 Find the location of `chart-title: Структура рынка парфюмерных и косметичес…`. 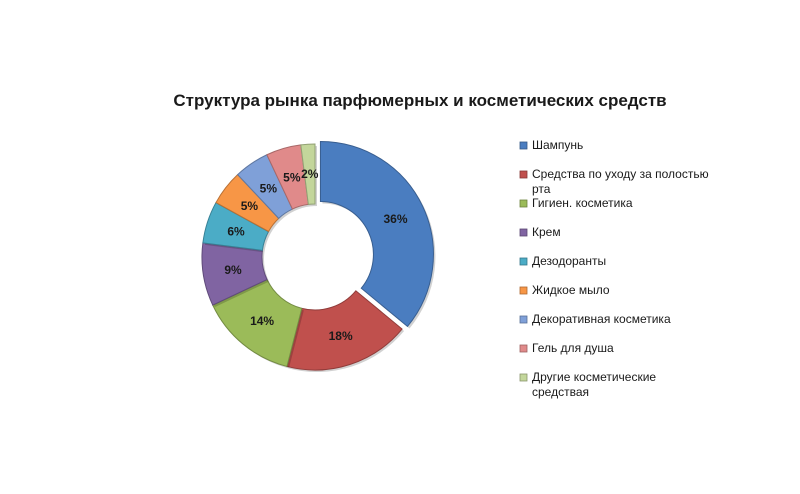

chart-title: Структура рынка парфюмерных и косметичес… is located at coordinates (419, 100).